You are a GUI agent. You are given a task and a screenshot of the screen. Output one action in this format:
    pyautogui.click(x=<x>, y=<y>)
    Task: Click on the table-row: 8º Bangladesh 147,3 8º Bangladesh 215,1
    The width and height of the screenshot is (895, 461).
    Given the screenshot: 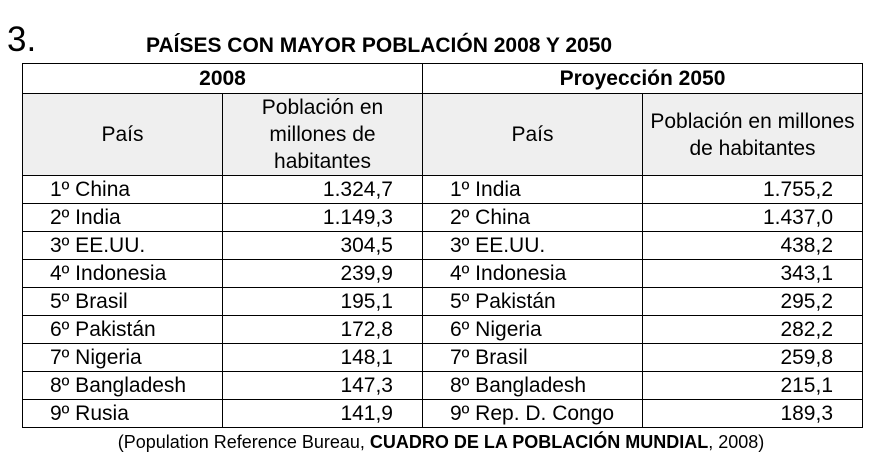 What is the action you would take?
    pyautogui.click(x=443, y=385)
    